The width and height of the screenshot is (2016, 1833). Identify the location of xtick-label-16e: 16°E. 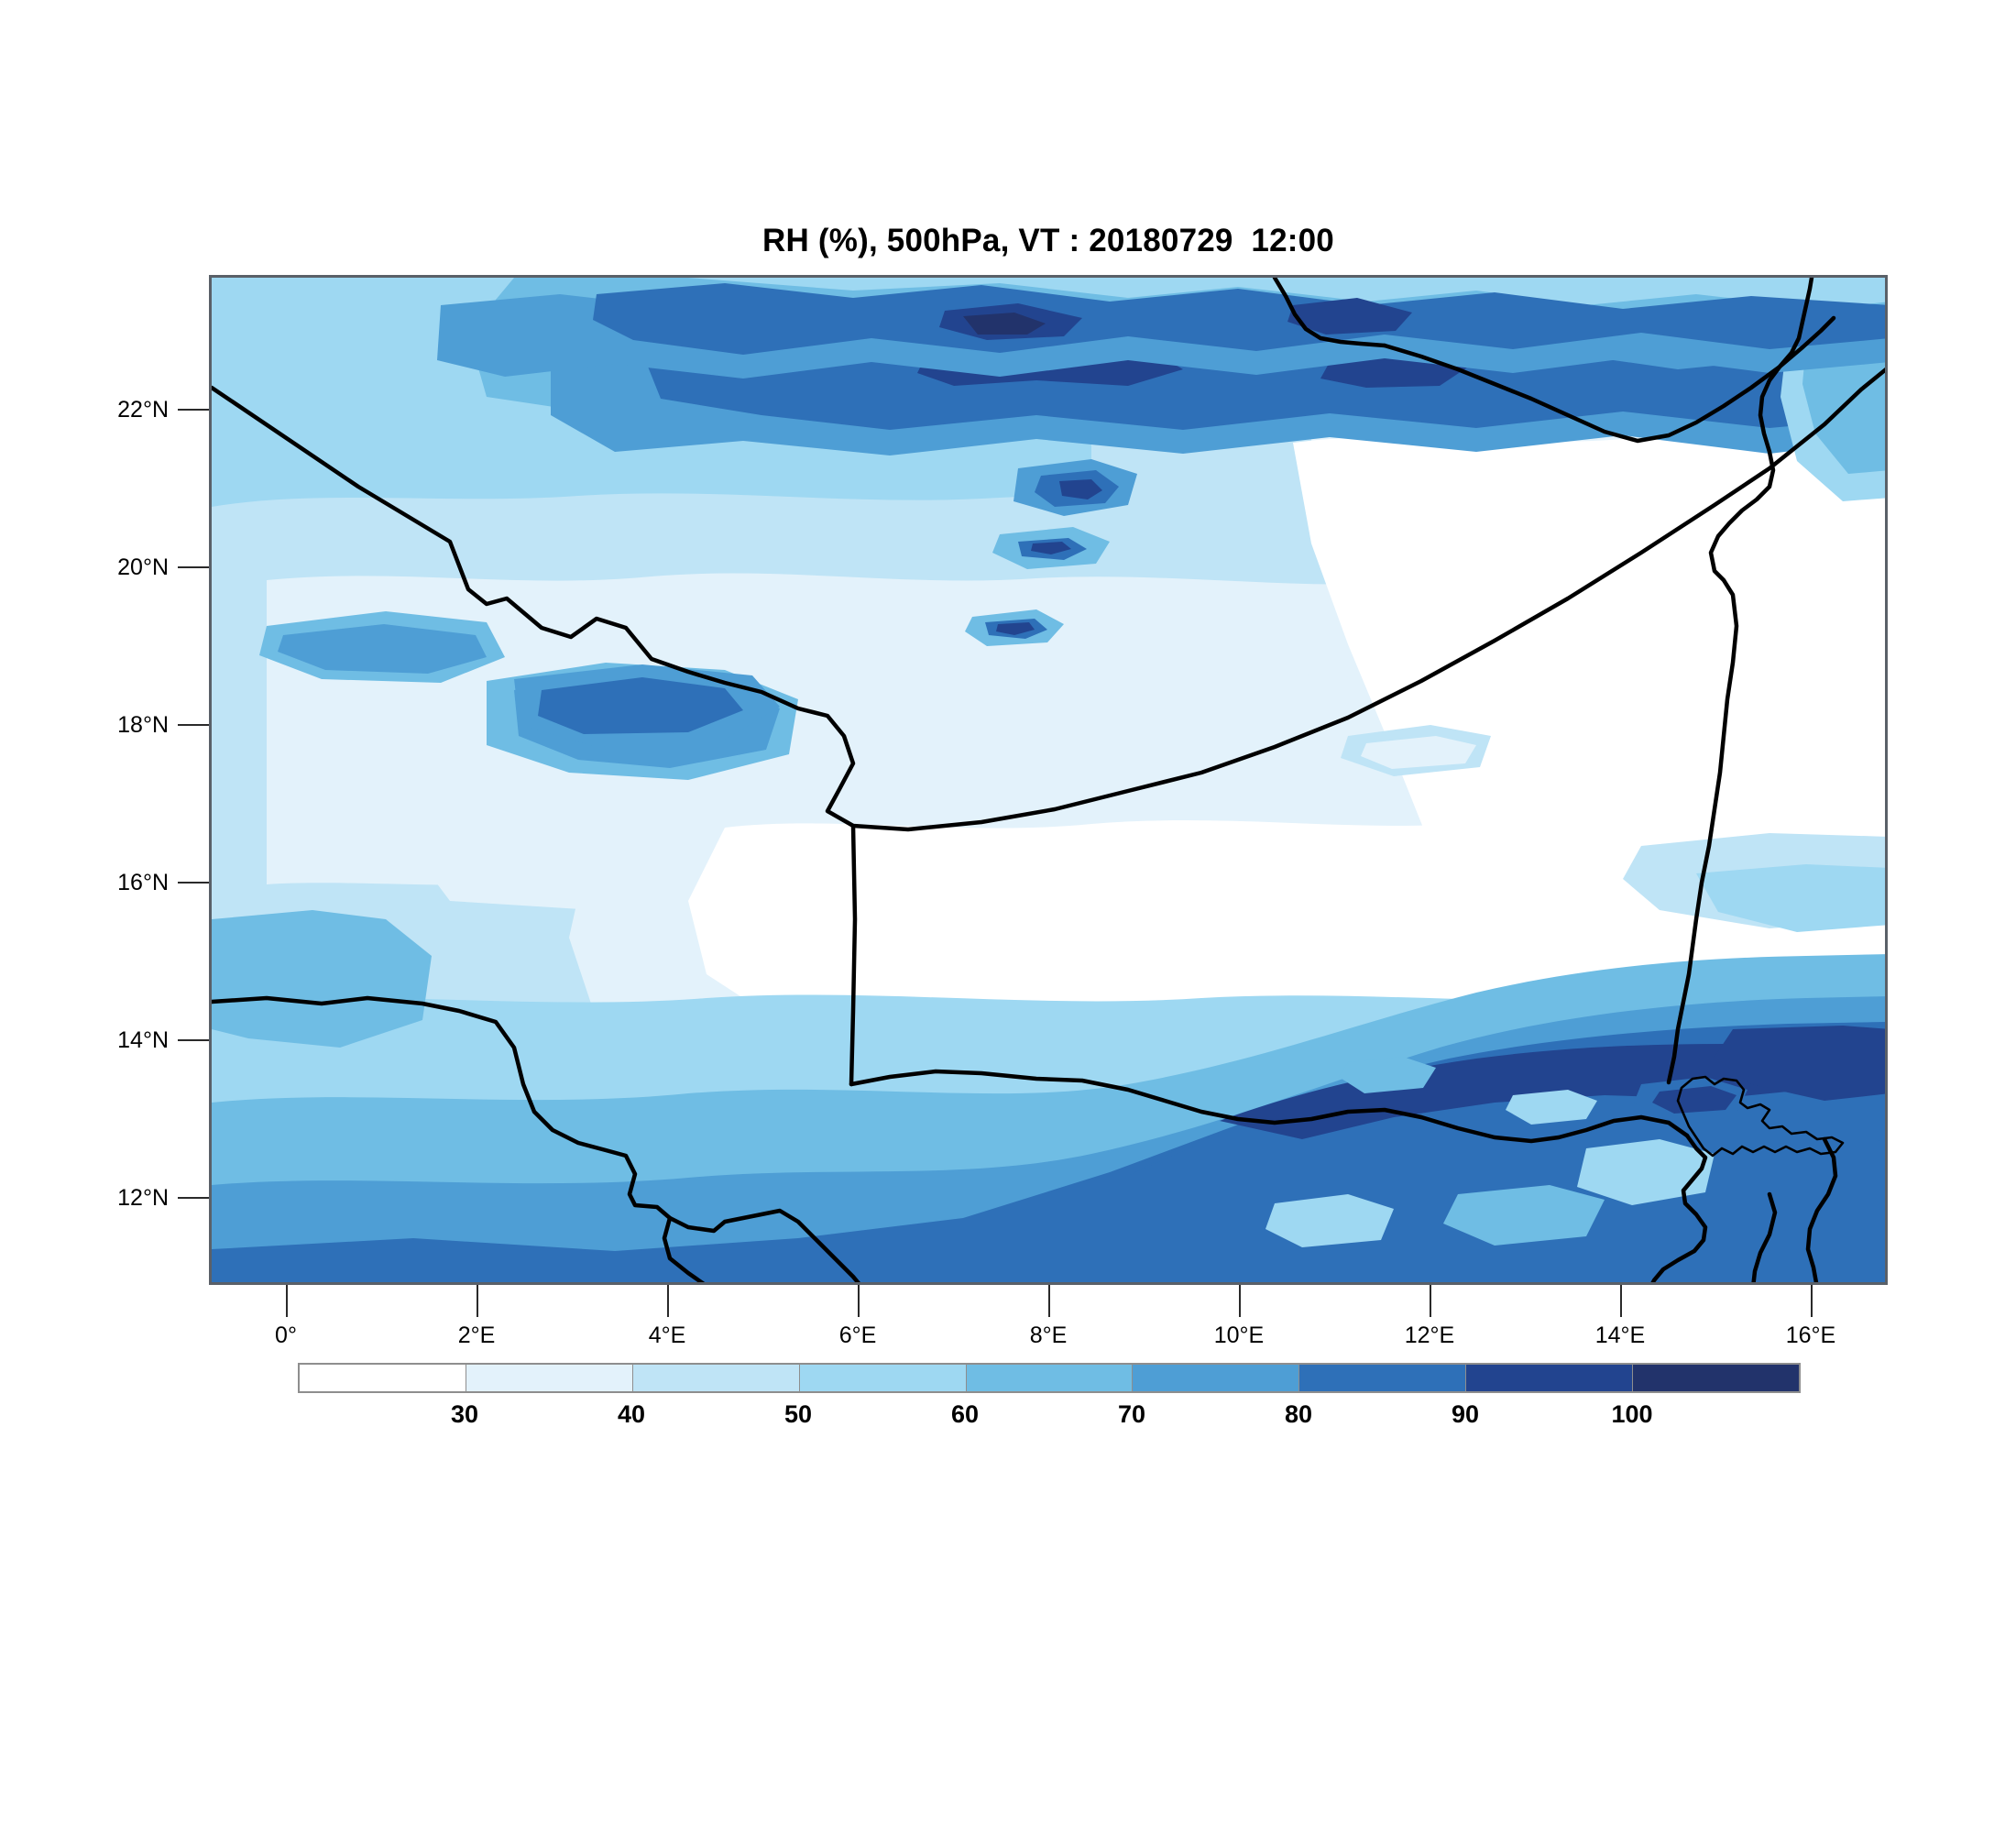
(1810, 1335).